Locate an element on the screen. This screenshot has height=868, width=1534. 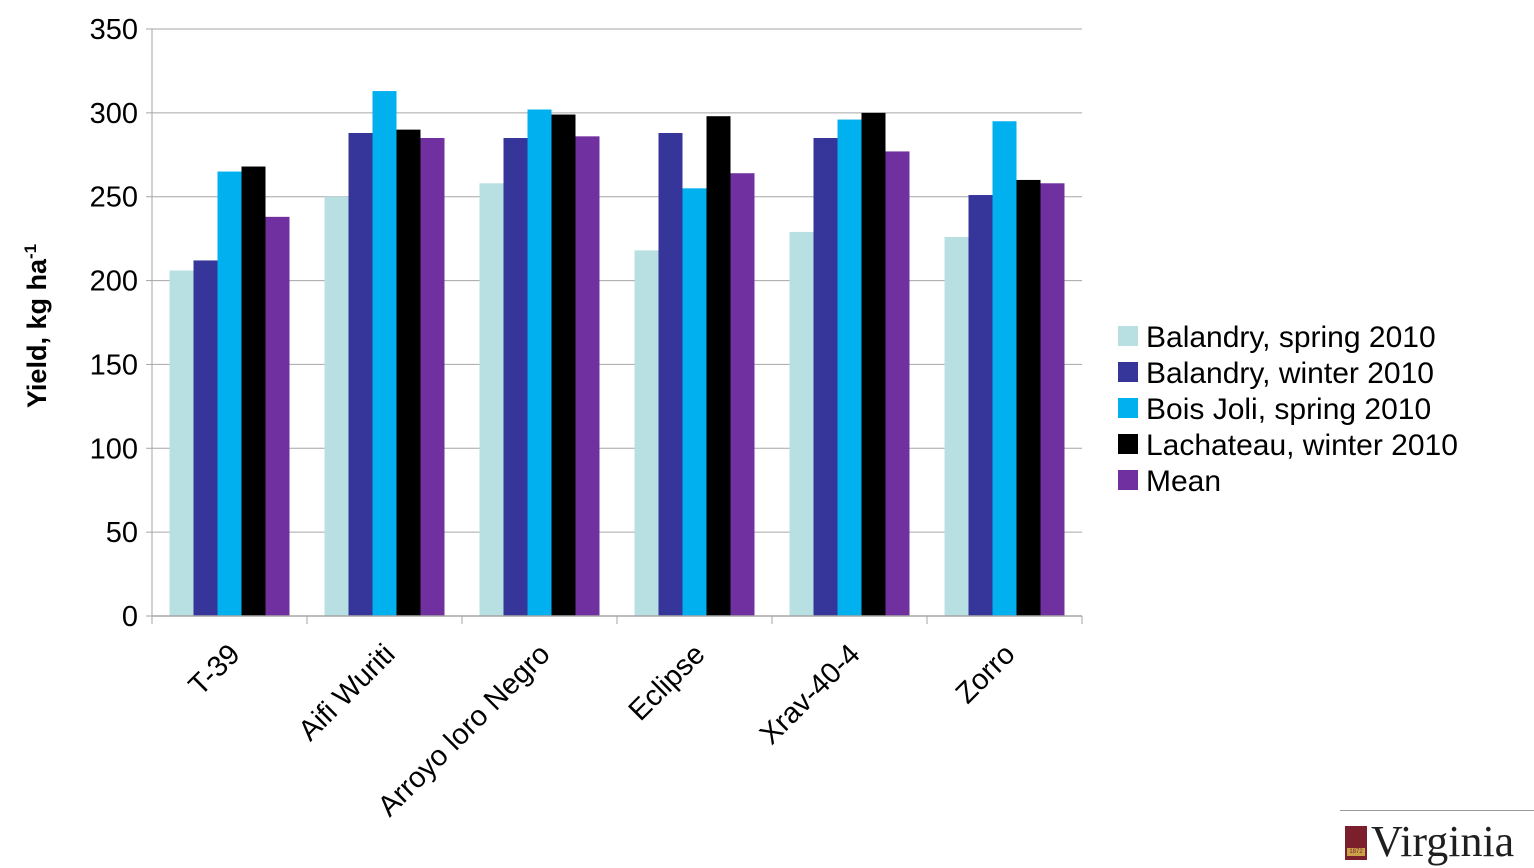
seal-icon: 1872 is located at coordinates (1356, 843).